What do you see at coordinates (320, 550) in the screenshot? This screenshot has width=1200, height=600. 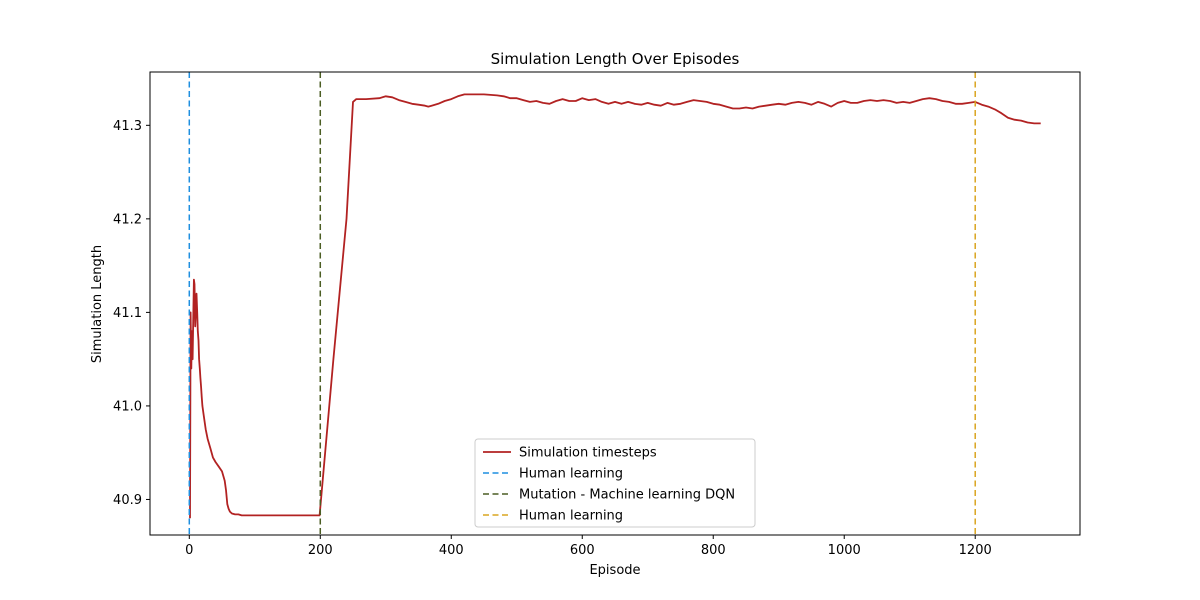 I see `x-tick-label: 200` at bounding box center [320, 550].